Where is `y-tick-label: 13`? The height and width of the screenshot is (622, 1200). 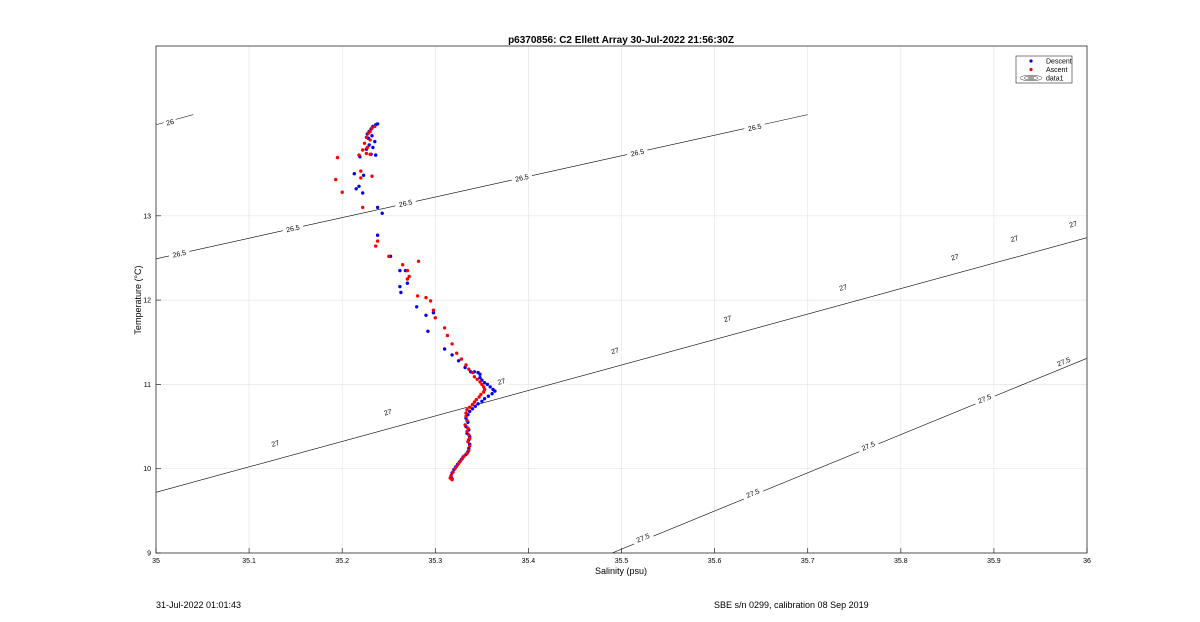 y-tick-label: 13 is located at coordinates (147, 216).